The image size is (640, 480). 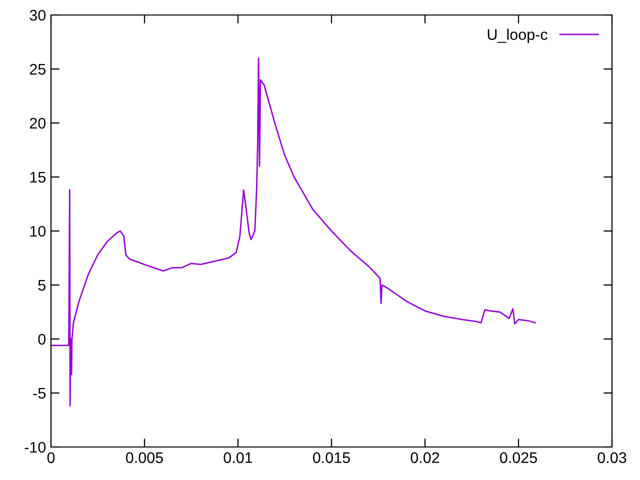 I want to click on y-tick-label: 0, so click(x=42, y=339).